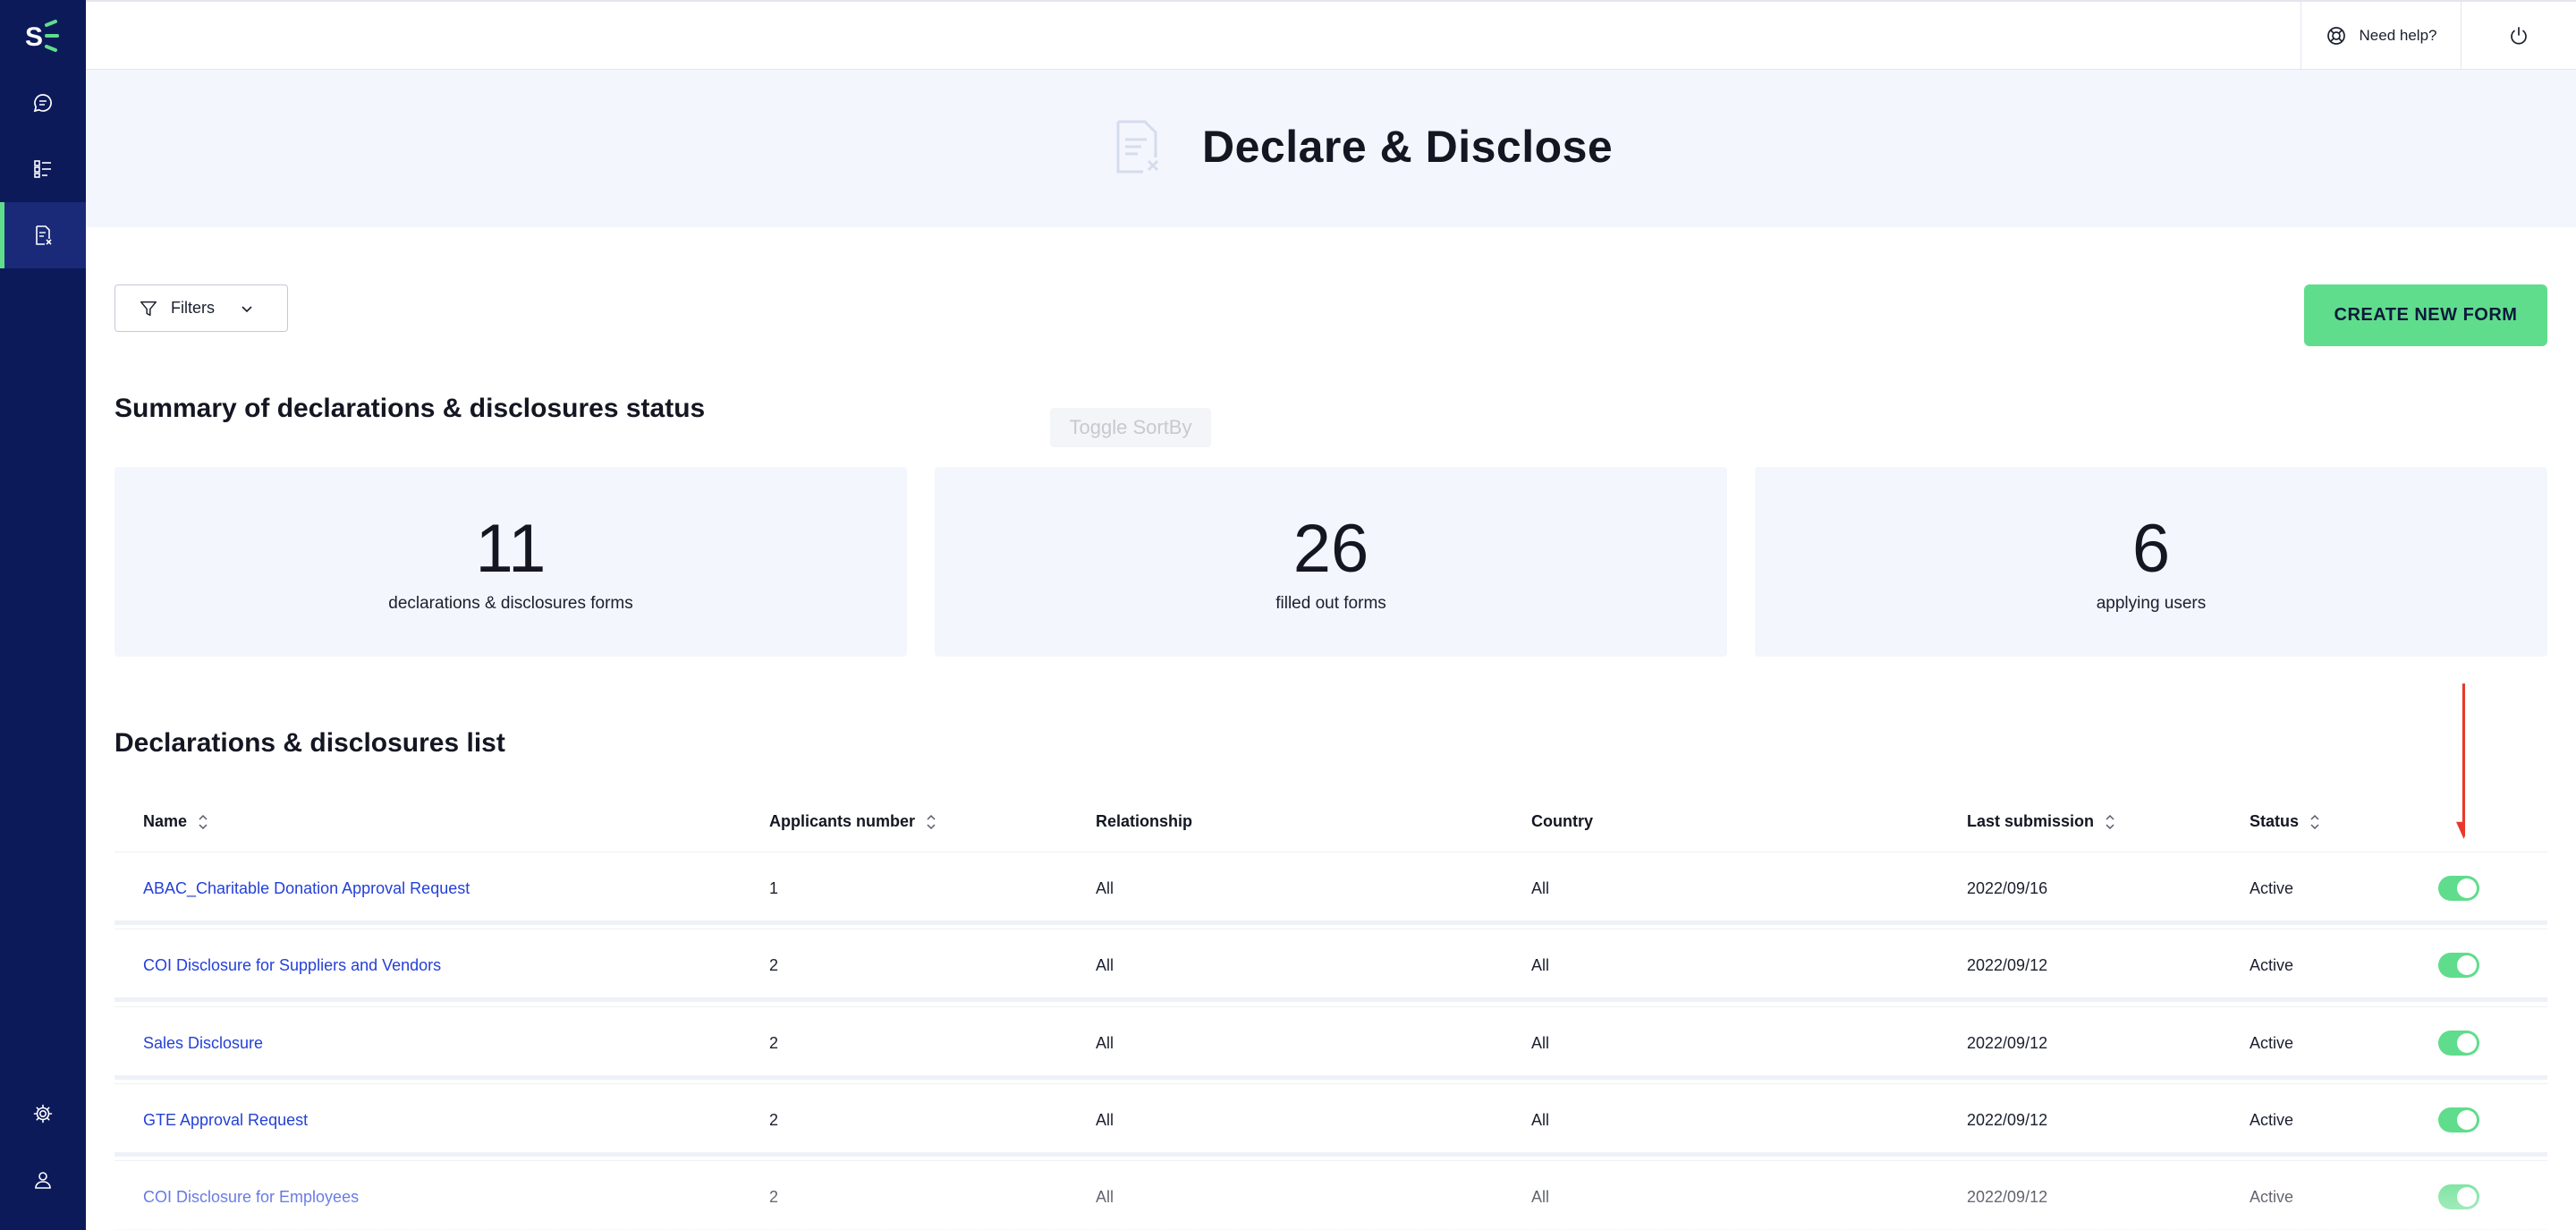 This screenshot has width=2576, height=1230. What do you see at coordinates (247, 308) in the screenshot?
I see `chevron-down-icon` at bounding box center [247, 308].